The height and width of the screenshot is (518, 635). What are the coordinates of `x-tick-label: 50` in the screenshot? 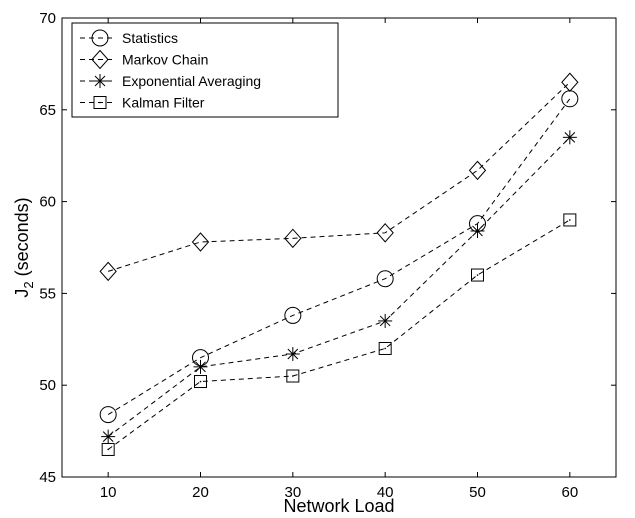 It's located at (477, 492).